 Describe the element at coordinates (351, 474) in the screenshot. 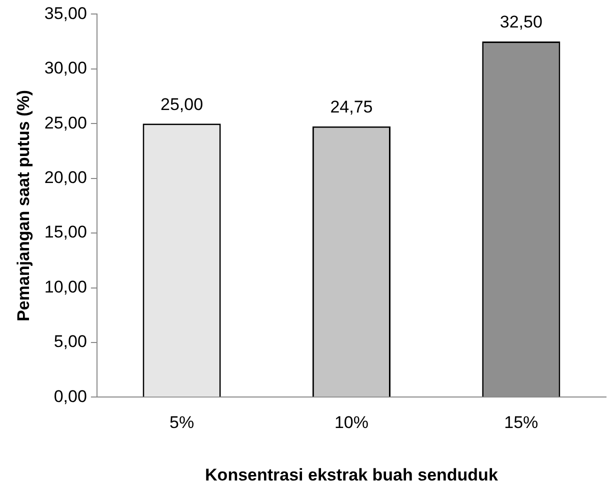

I see `x-axis-title: Konsentrasi ekstrak buah senduduk` at that location.